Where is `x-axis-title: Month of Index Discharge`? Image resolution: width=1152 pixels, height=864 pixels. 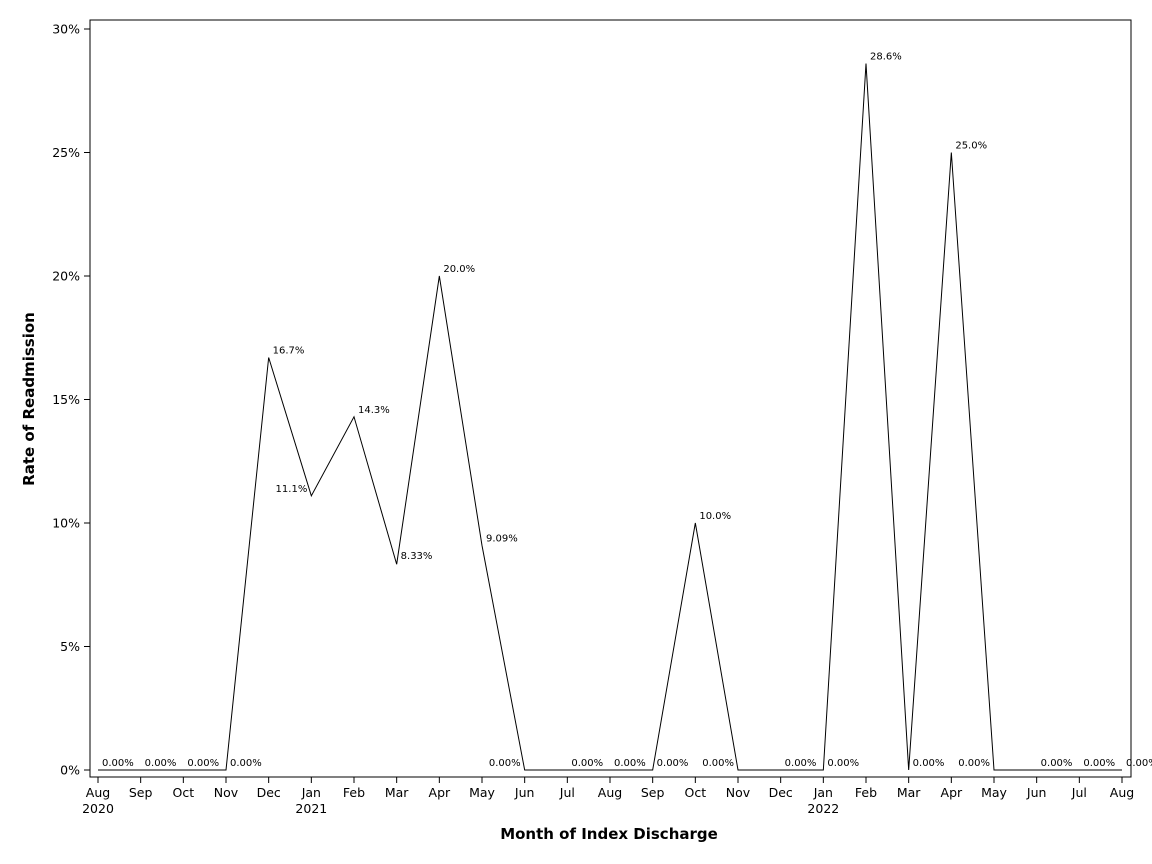 x-axis-title: Month of Index Discharge is located at coordinates (609, 834).